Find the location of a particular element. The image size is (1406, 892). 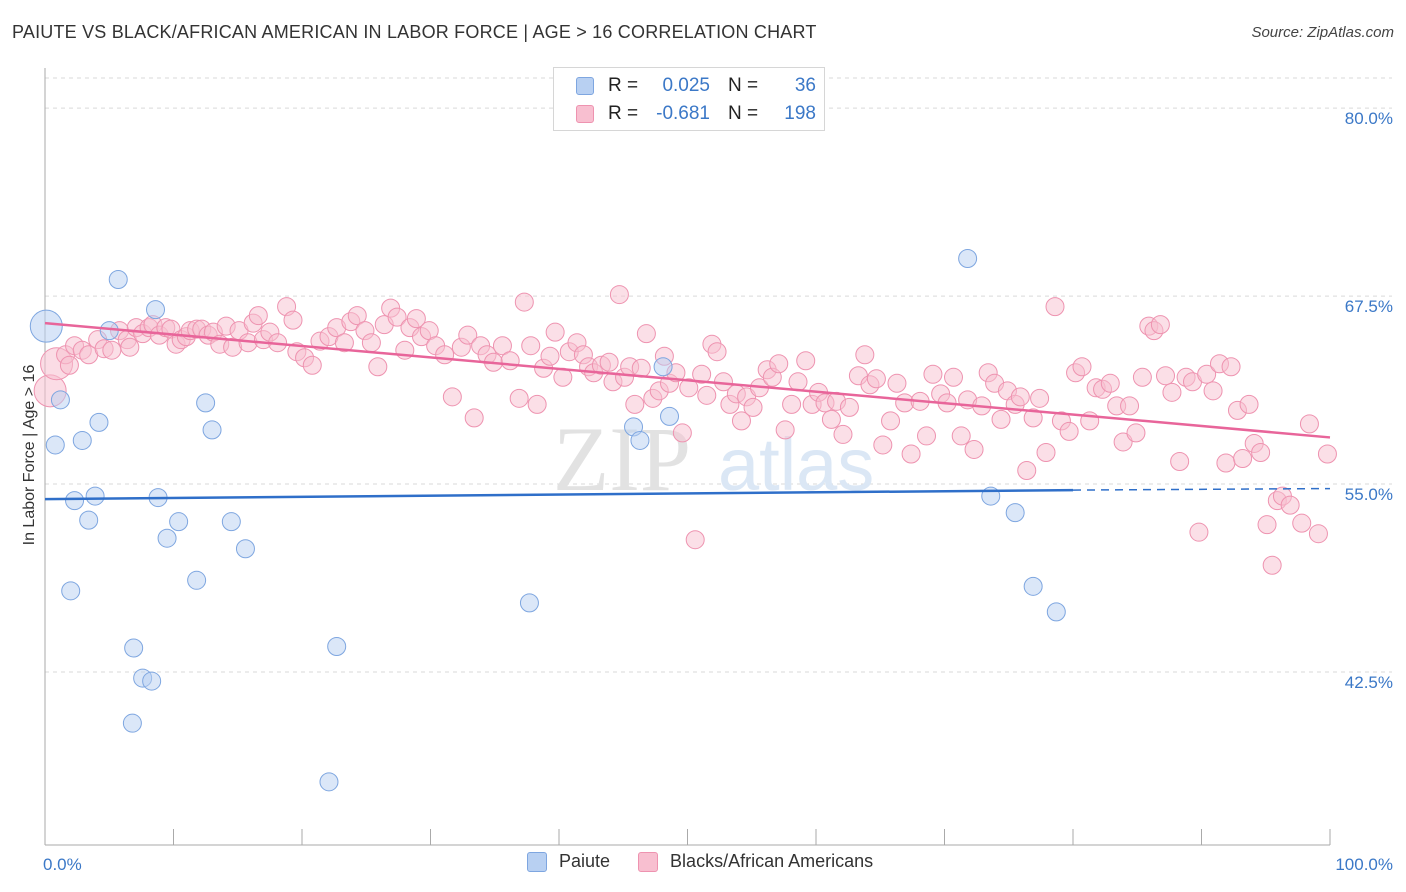

x-tick-labels: 0.0% 100.0% is located at coordinates (718, 864).